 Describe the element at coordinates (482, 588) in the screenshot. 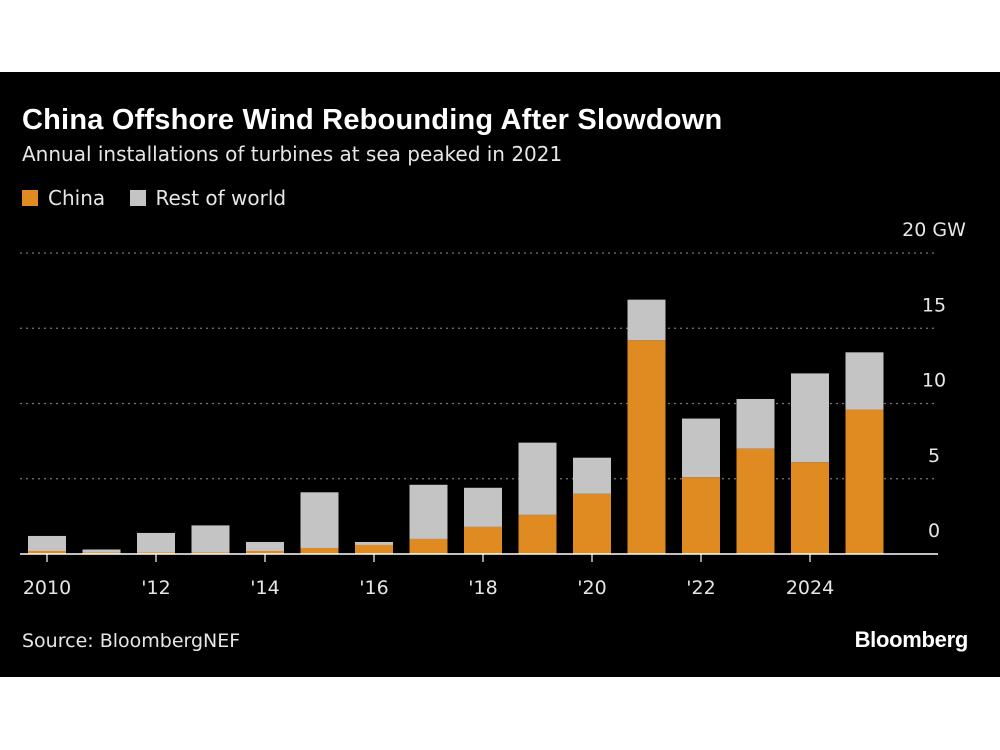

I see `x-tick-label: '18` at that location.